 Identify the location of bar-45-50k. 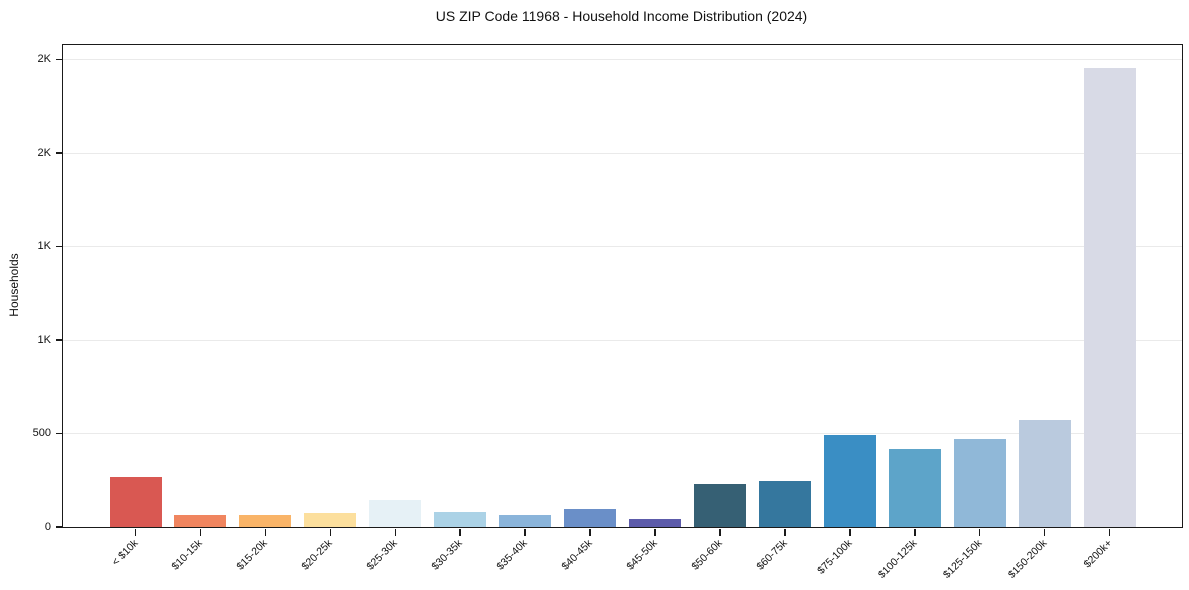
(655, 523).